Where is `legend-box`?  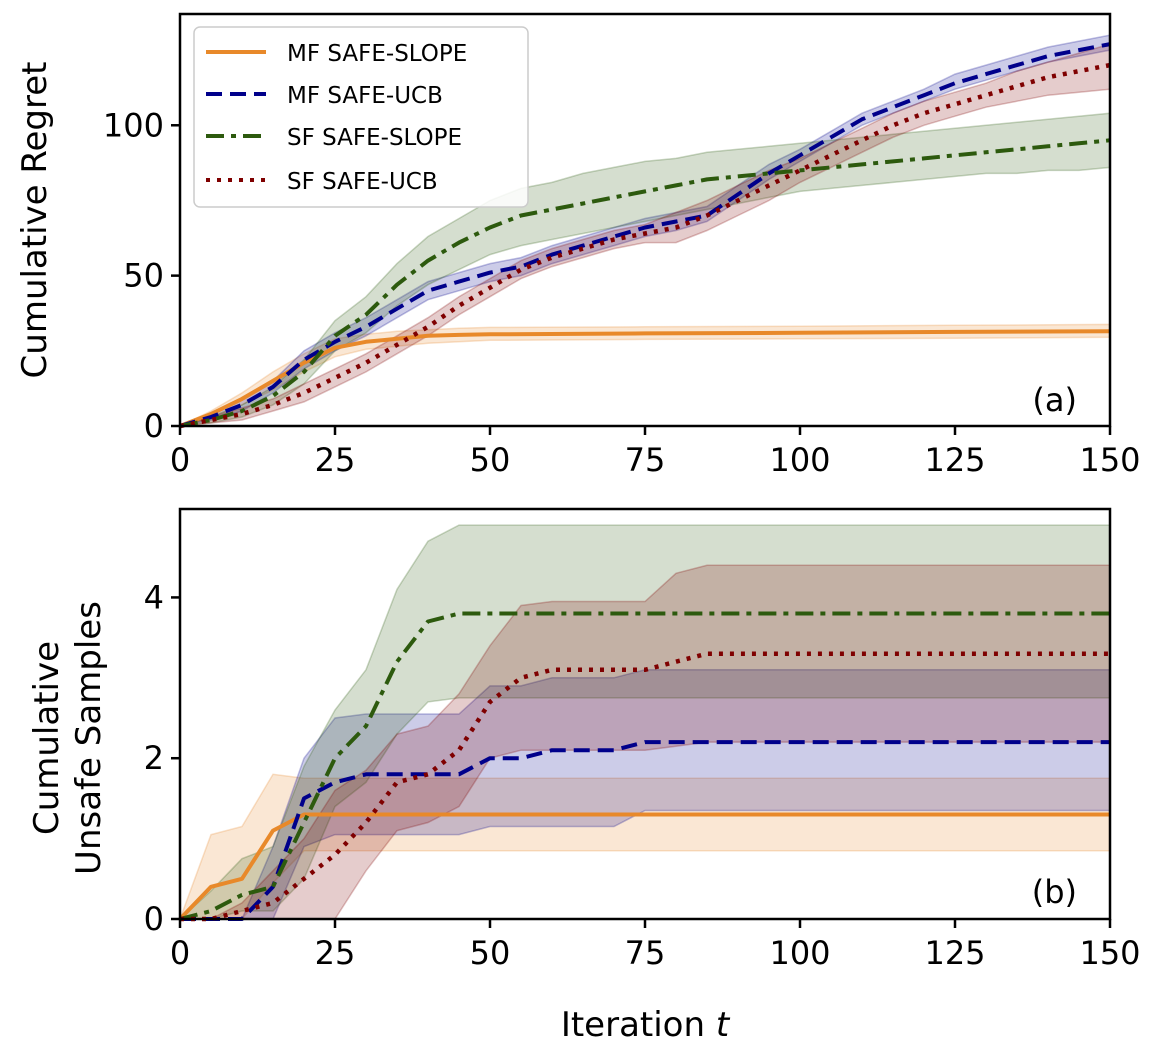
legend-box is located at coordinates (361, 117).